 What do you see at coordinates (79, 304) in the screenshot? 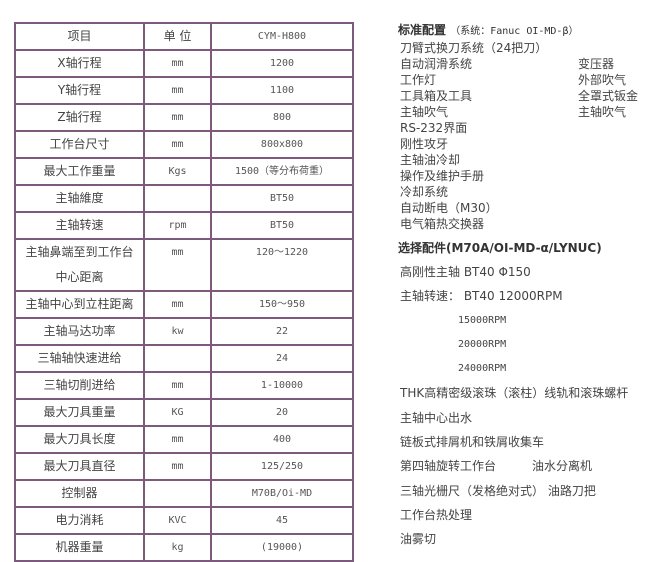
I see `item-cell: 主轴中心到立柱距离` at bounding box center [79, 304].